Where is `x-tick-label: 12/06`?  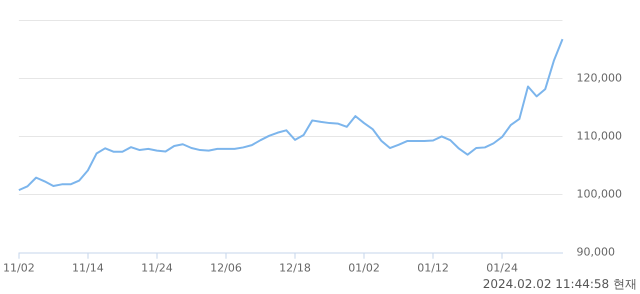 x-tick-label: 12/06 is located at coordinates (226, 267).